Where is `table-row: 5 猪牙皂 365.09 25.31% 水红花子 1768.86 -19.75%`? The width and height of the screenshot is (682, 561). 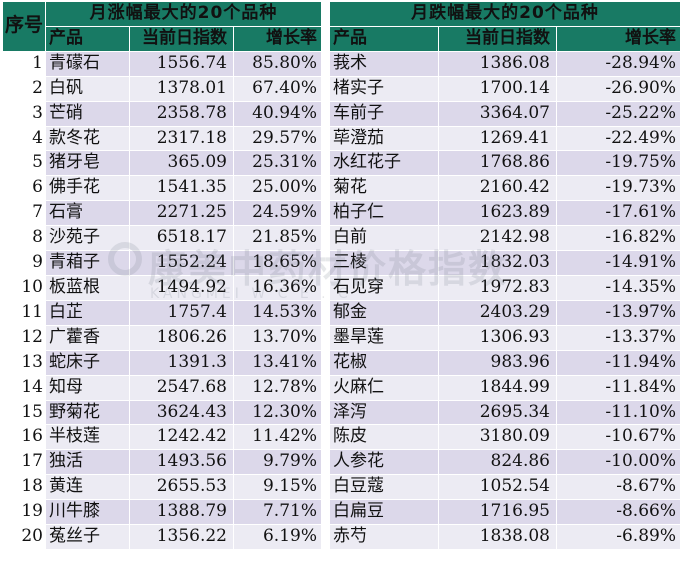
table-row: 5 猪牙皂 365.09 25.31% 水红花子 1768.86 -19.75% is located at coordinates (341, 163).